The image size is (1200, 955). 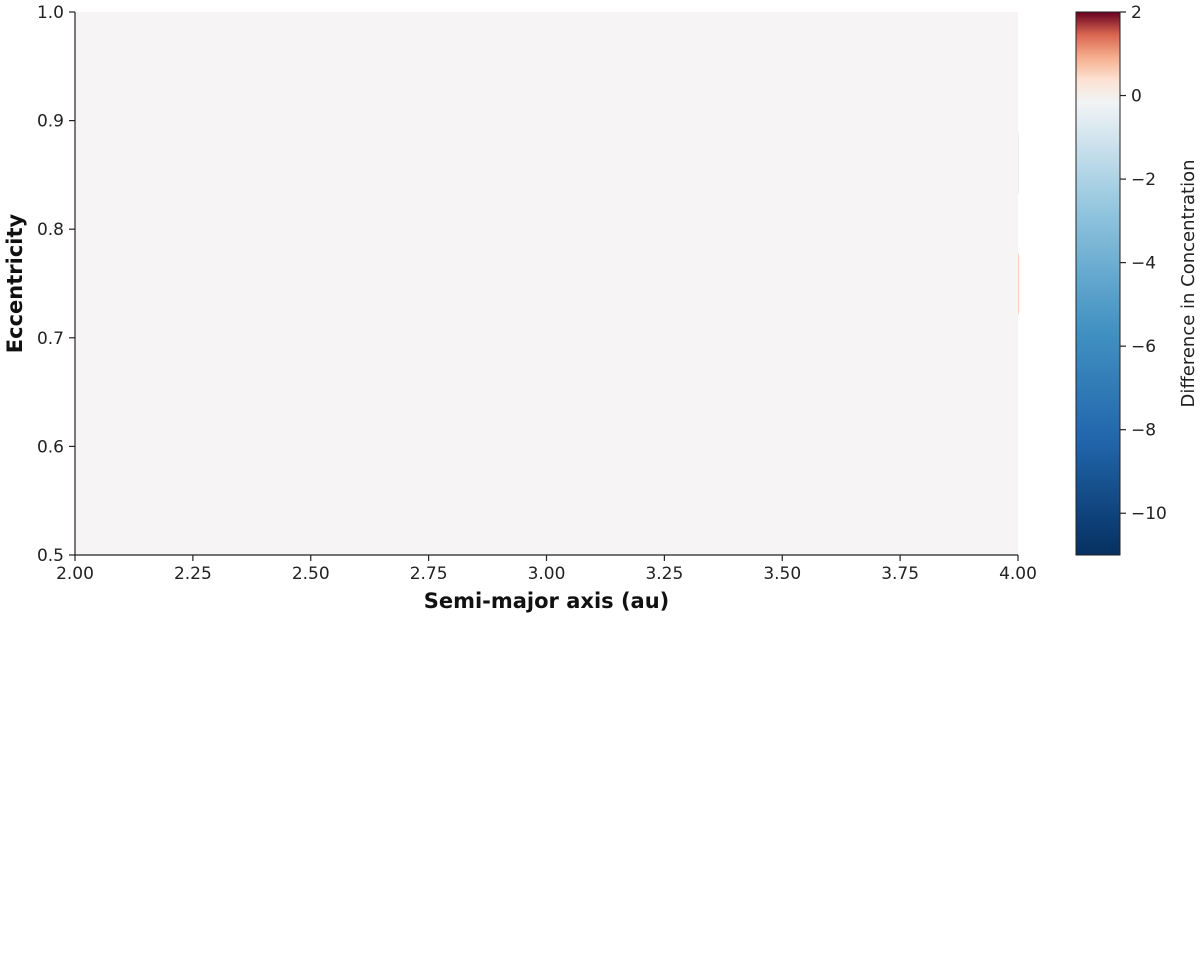 I want to click on colorbar-tick-label: 2, so click(x=1136, y=13).